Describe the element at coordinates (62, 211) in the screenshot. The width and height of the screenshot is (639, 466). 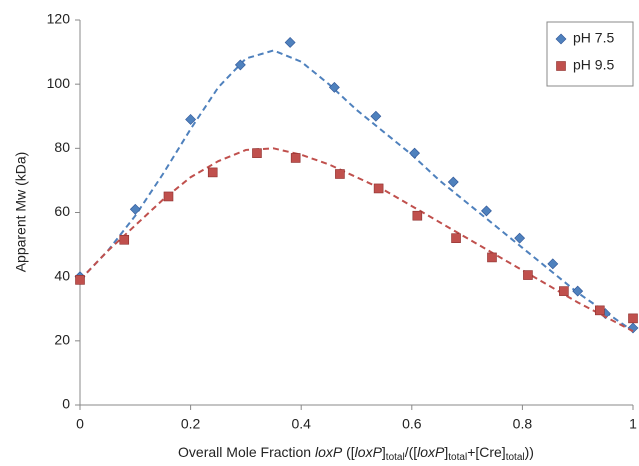
I see `y-tick-label: 60` at that location.